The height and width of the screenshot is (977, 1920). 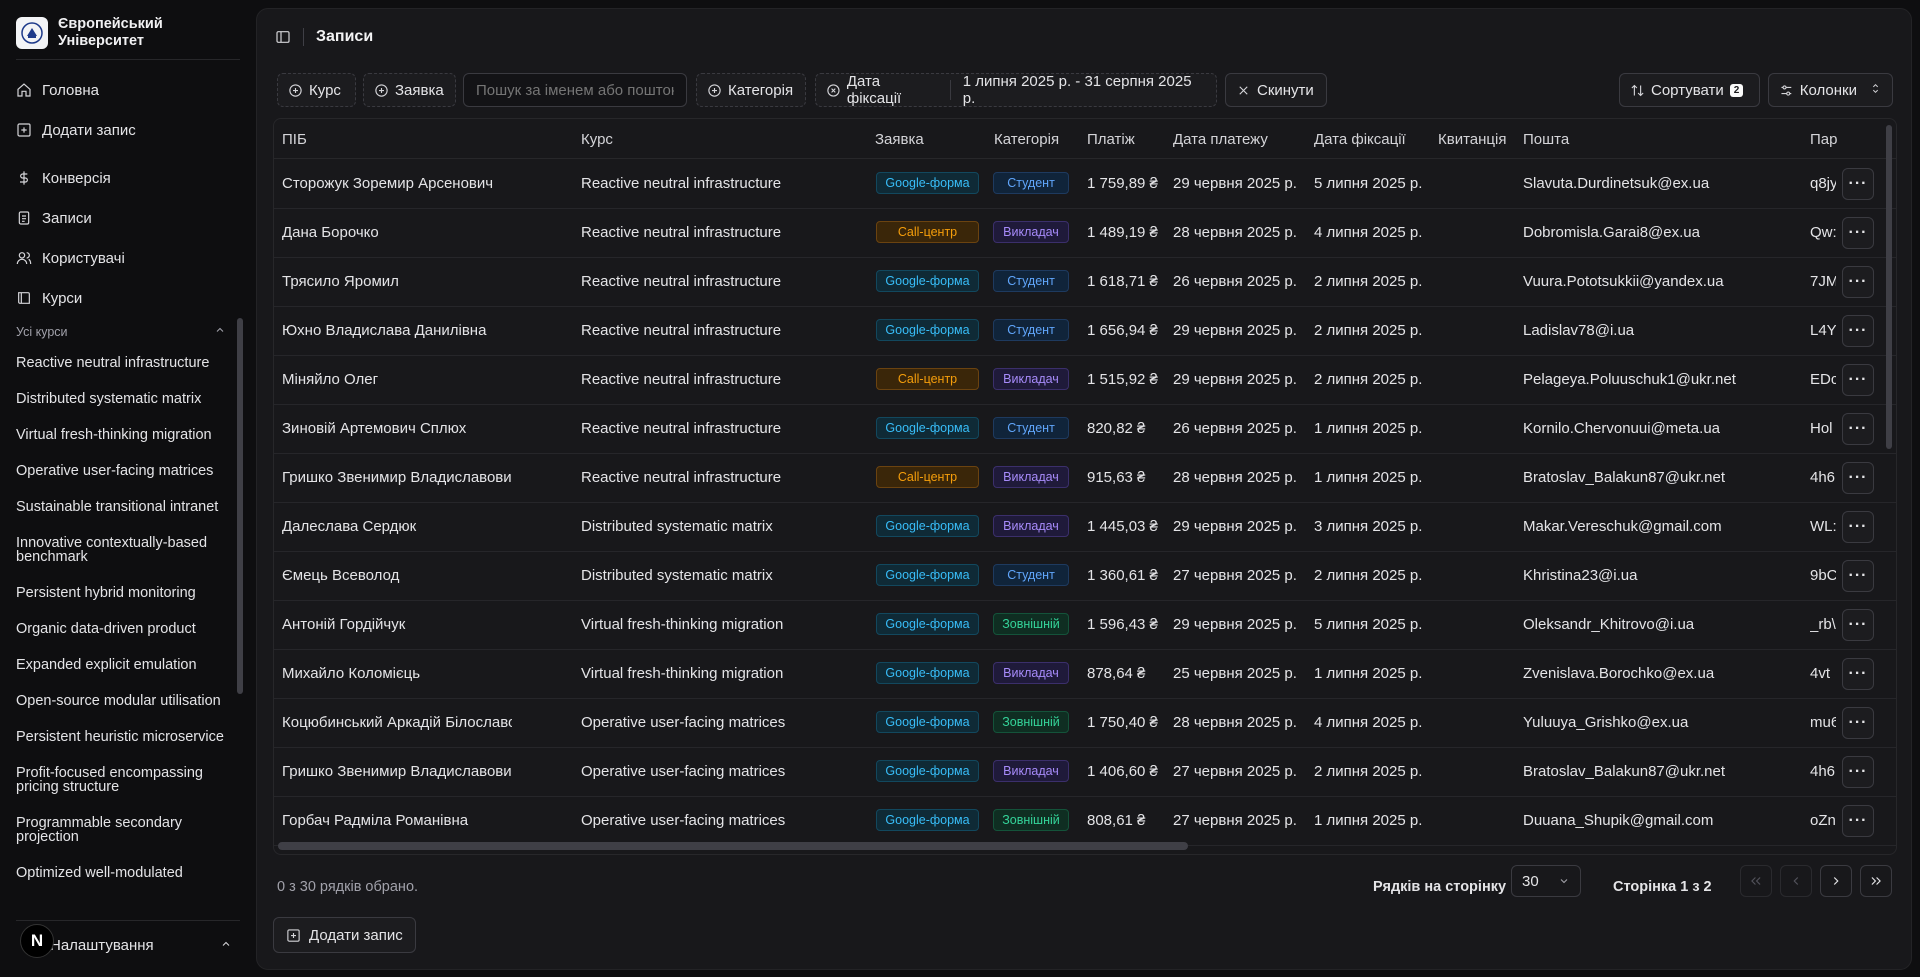 I want to click on sidebar-toggle-icon, so click(x=283, y=37).